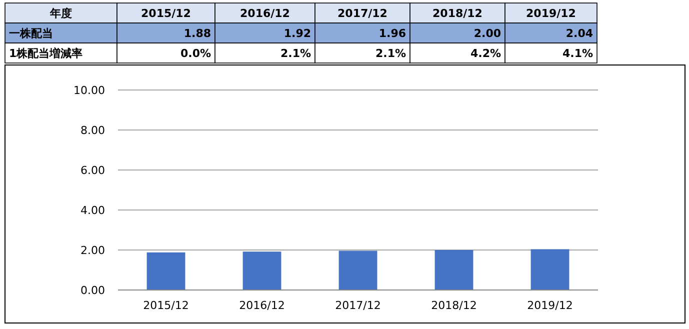 Image resolution: width=689 pixels, height=329 pixels. What do you see at coordinates (551, 13) in the screenshot?
I see `category-label: 2019/12` at bounding box center [551, 13].